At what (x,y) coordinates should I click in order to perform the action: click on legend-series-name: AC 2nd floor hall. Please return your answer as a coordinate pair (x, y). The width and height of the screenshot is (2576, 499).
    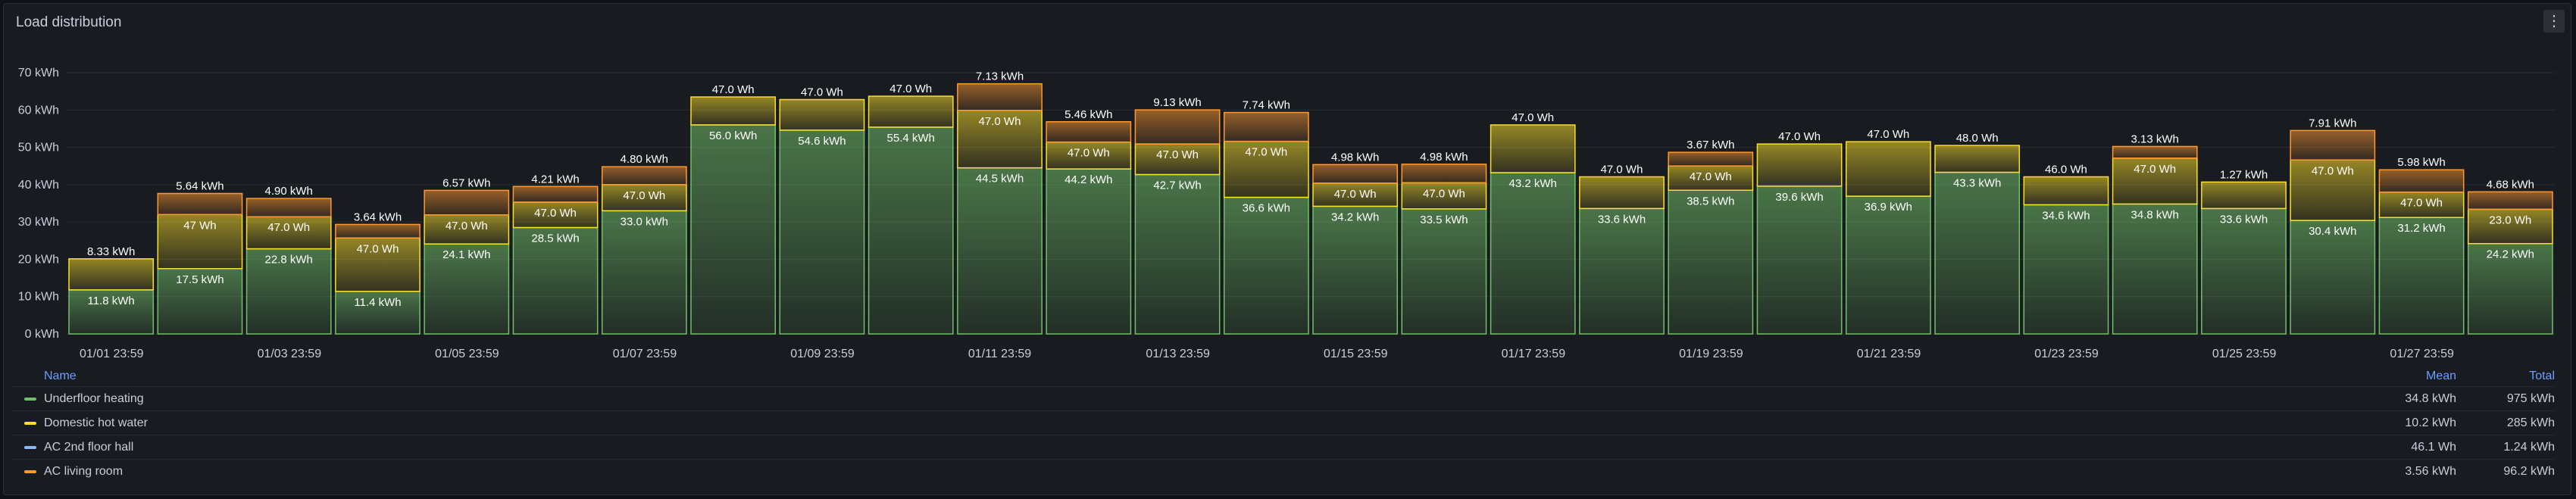
    Looking at the image, I should click on (89, 448).